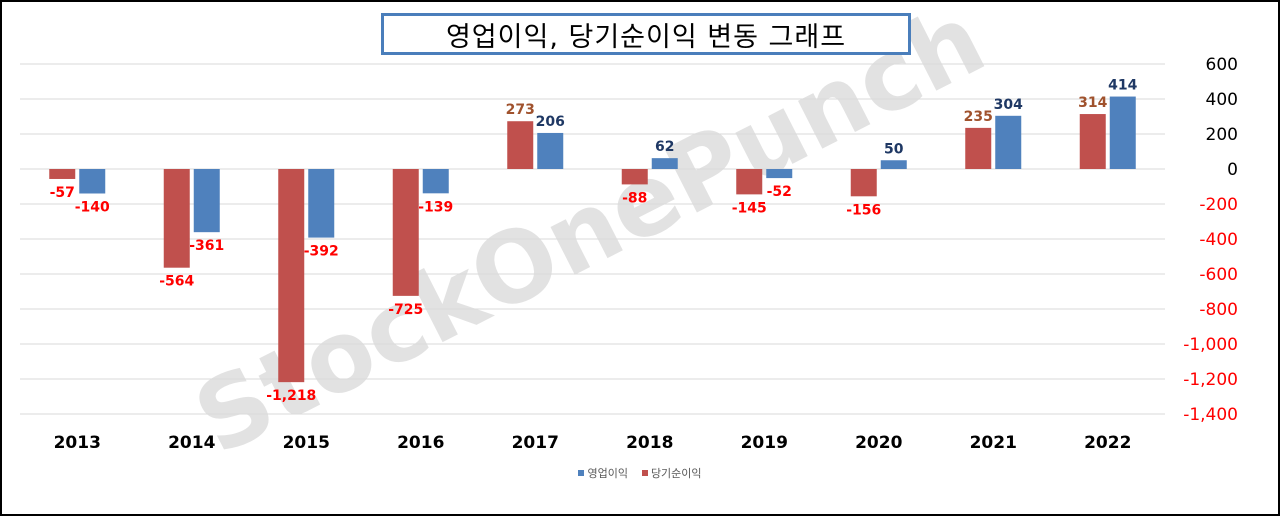 The height and width of the screenshot is (516, 1280). Describe the element at coordinates (1218, 205) in the screenshot. I see `y-tick-label: -200` at that location.